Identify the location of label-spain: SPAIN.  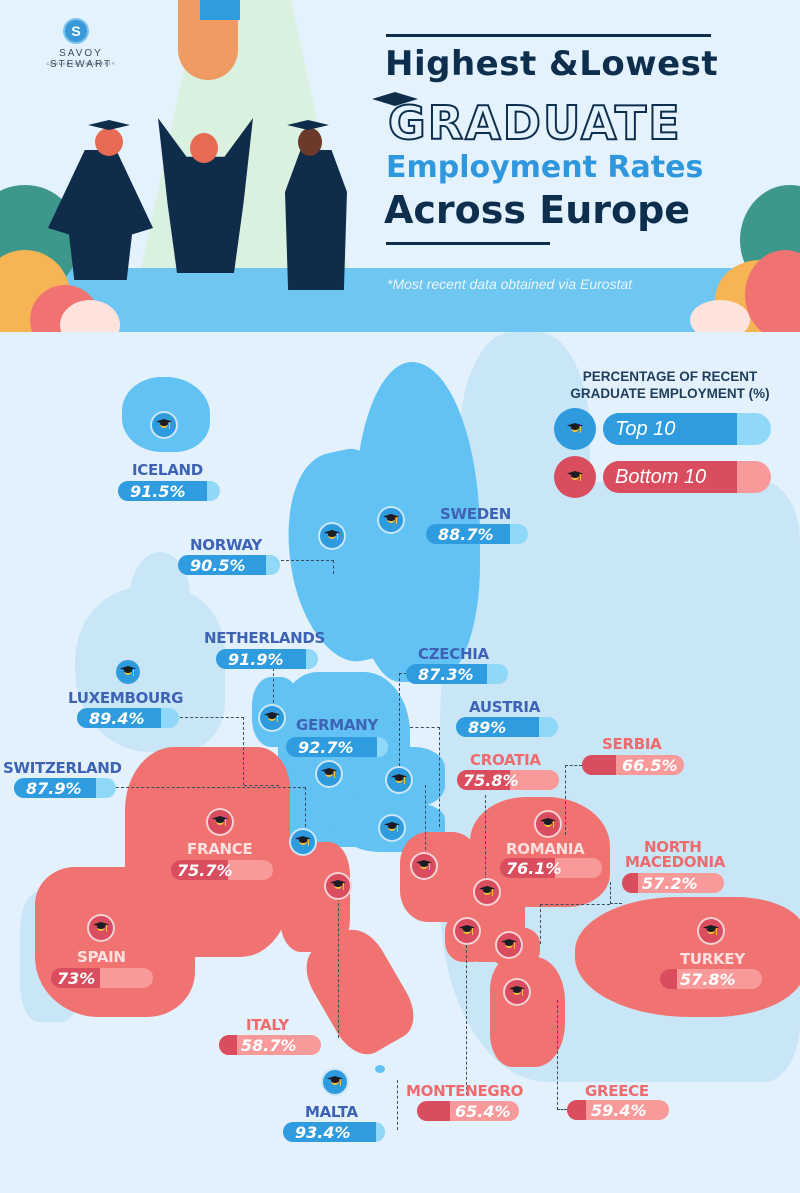
(101, 957).